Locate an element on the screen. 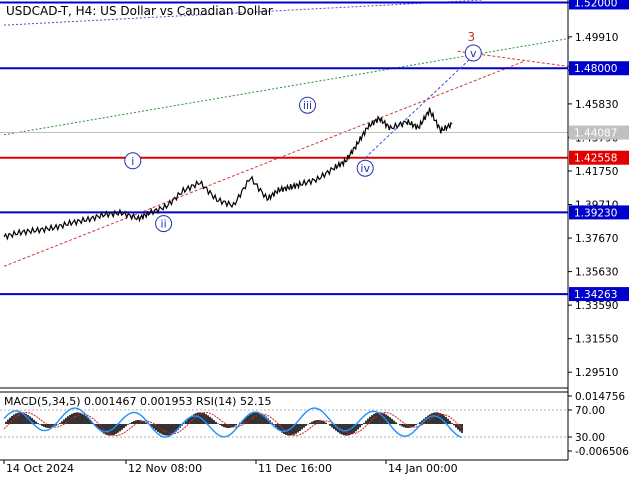 The width and height of the screenshot is (640, 484). price-tick-label: 1.49910 is located at coordinates (596, 38).